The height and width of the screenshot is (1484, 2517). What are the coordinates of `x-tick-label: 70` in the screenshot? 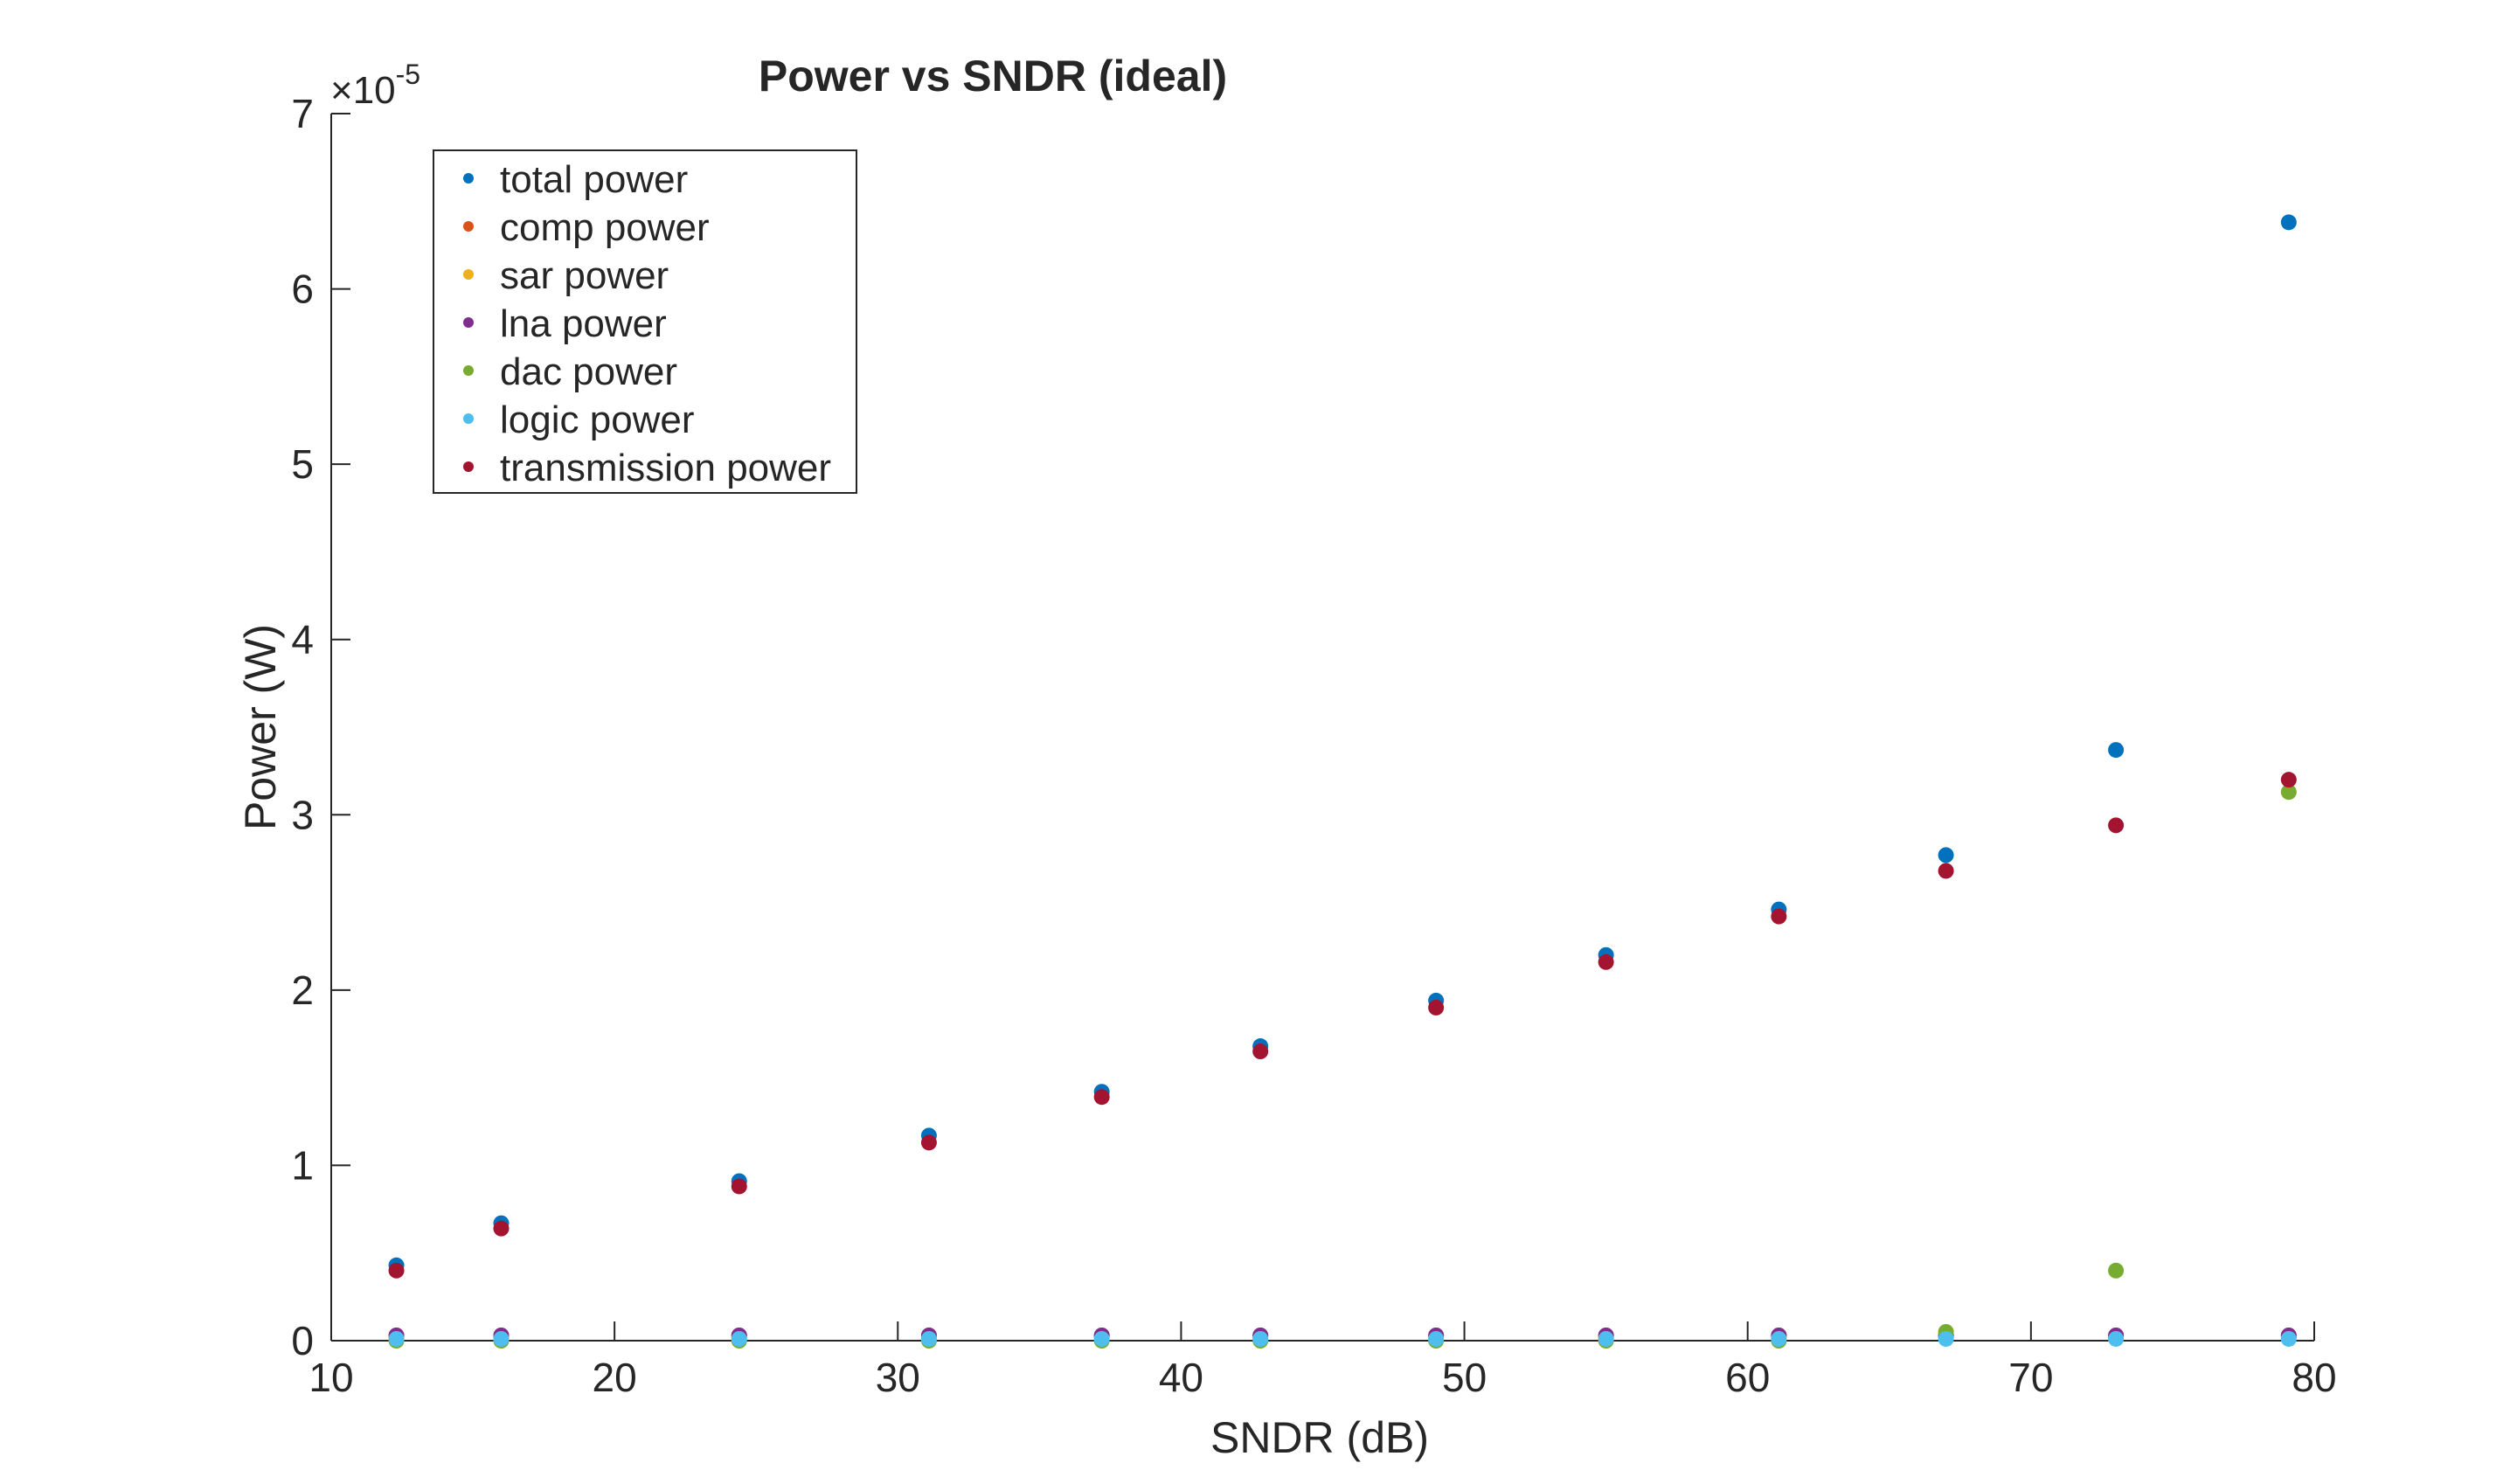 It's located at (2030, 1377).